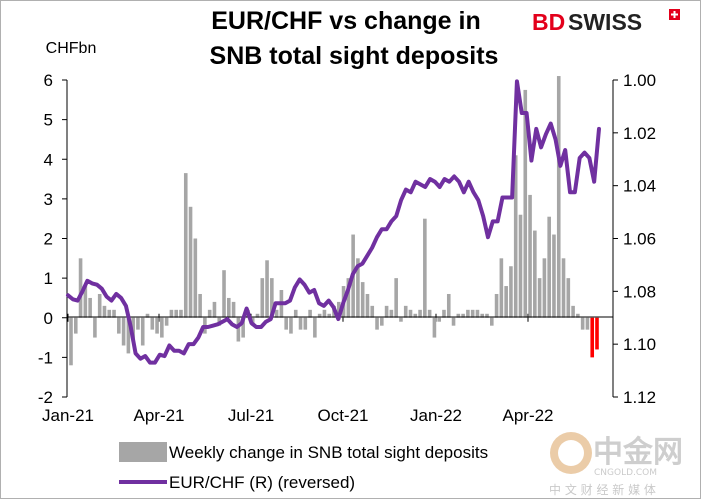  I want to click on left-tick-label: 5, so click(48, 120).